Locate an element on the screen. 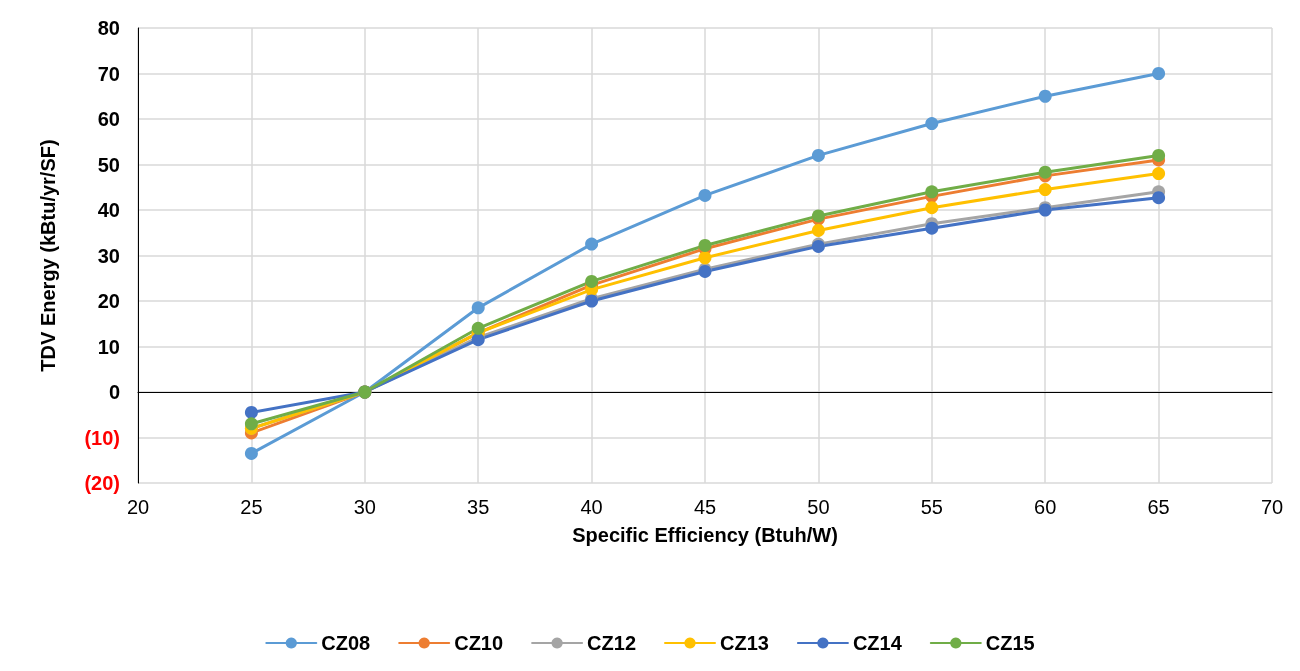  y-tick-label: 0 is located at coordinates (114, 392).